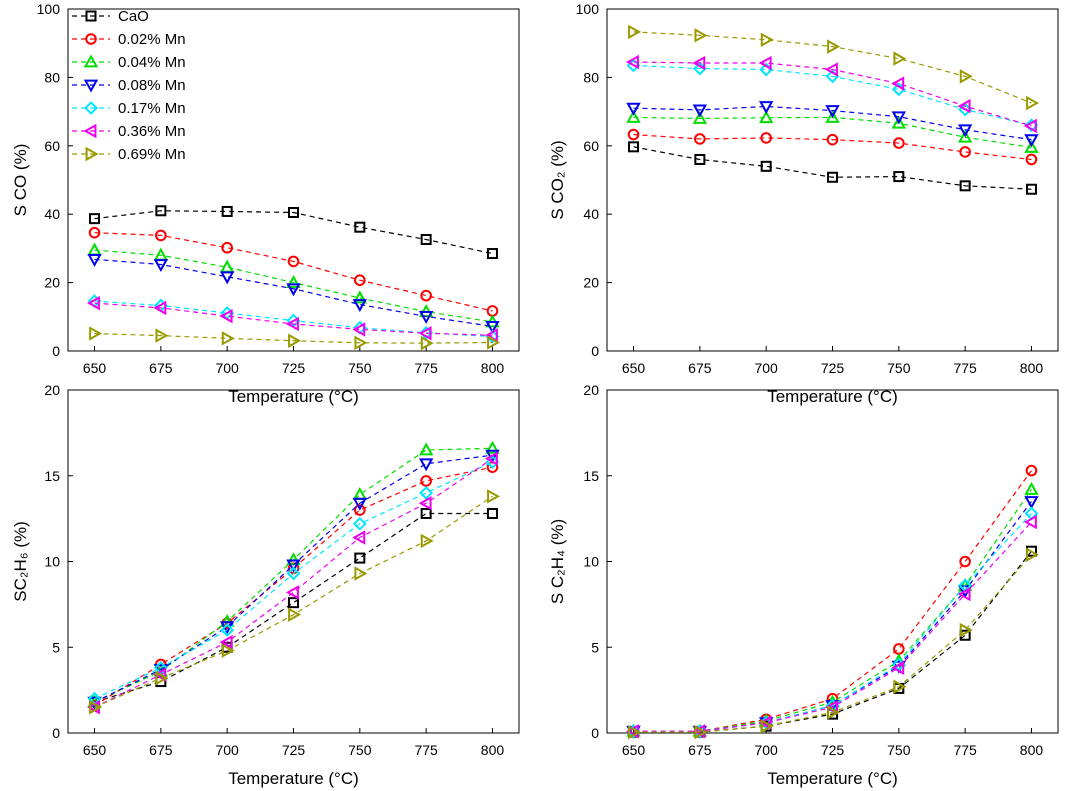  What do you see at coordinates (152, 131) in the screenshot?
I see `legend-label: 0.36% Mn` at bounding box center [152, 131].